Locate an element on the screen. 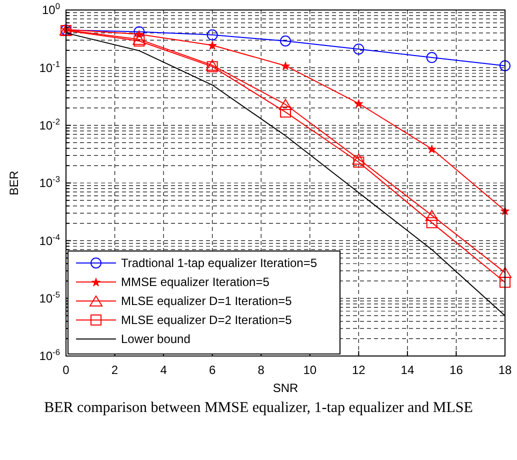 This screenshot has width=517, height=460. legend-label: MLSE equalizer D=1 Iteration=5 is located at coordinates (206, 301).